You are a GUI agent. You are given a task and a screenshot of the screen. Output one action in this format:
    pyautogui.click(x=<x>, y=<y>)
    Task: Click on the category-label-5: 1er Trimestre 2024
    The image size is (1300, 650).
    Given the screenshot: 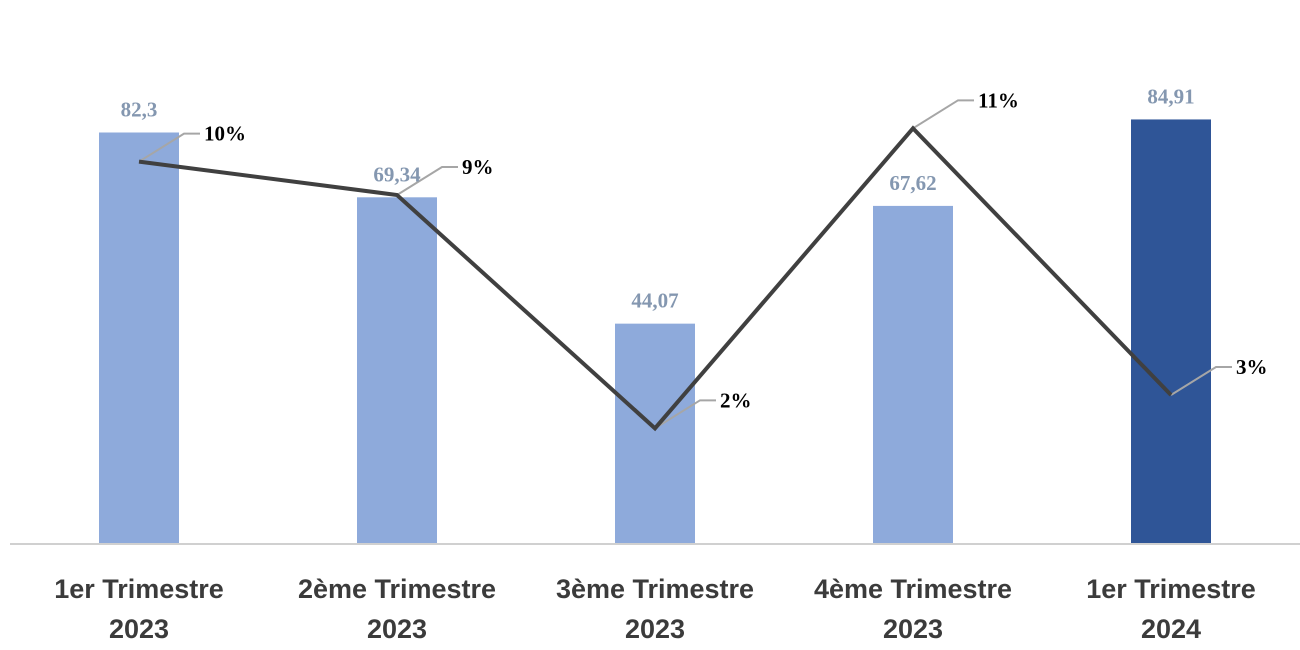 What is the action you would take?
    pyautogui.click(x=1171, y=609)
    